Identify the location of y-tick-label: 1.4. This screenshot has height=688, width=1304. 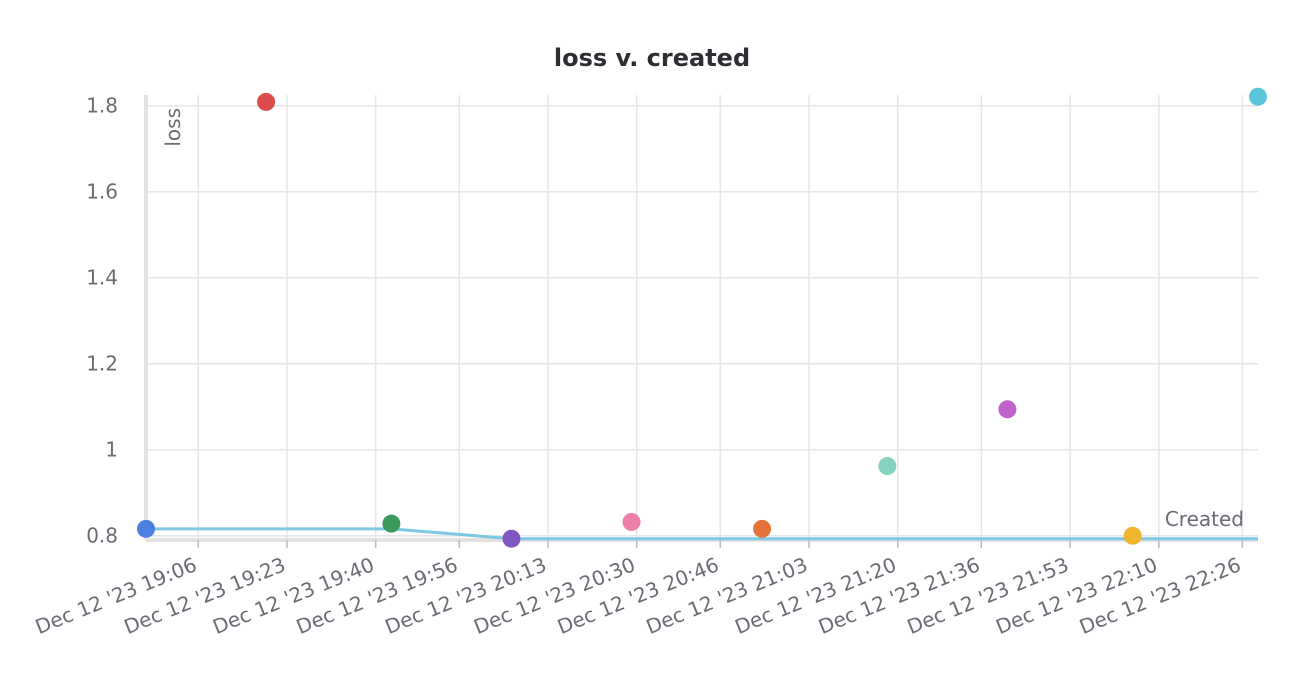
(102, 278).